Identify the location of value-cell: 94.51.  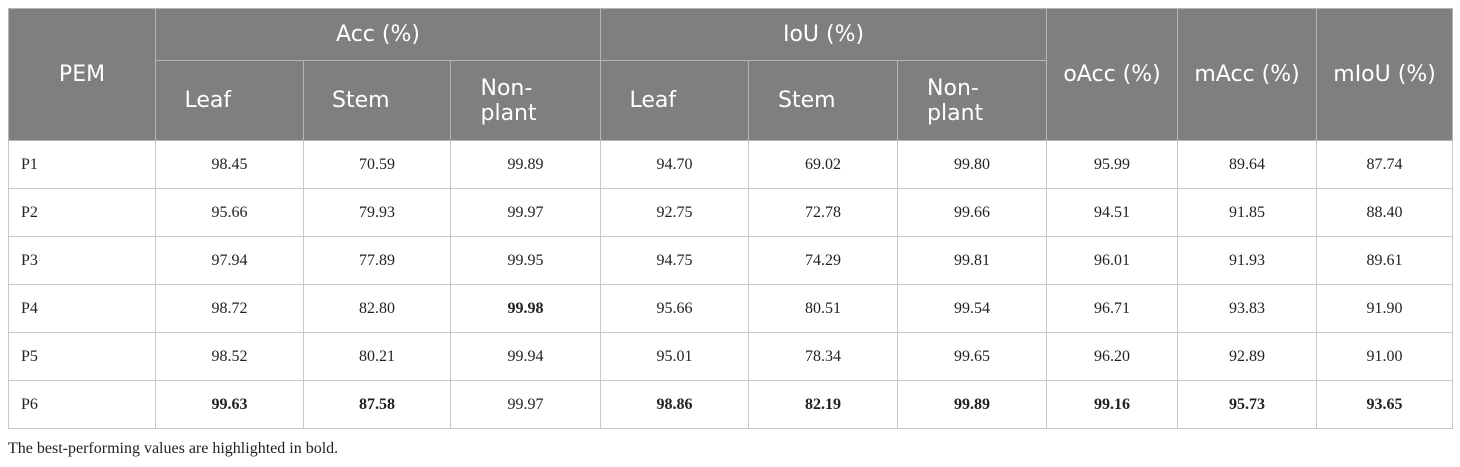
(1112, 212).